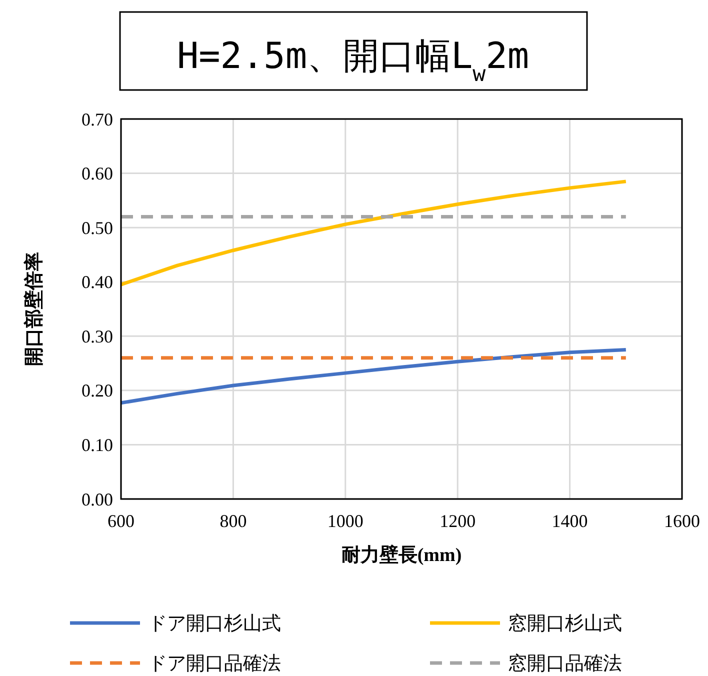 The width and height of the screenshot is (708, 676). I want to click on y-tick-label: 0.70, so click(97, 119).